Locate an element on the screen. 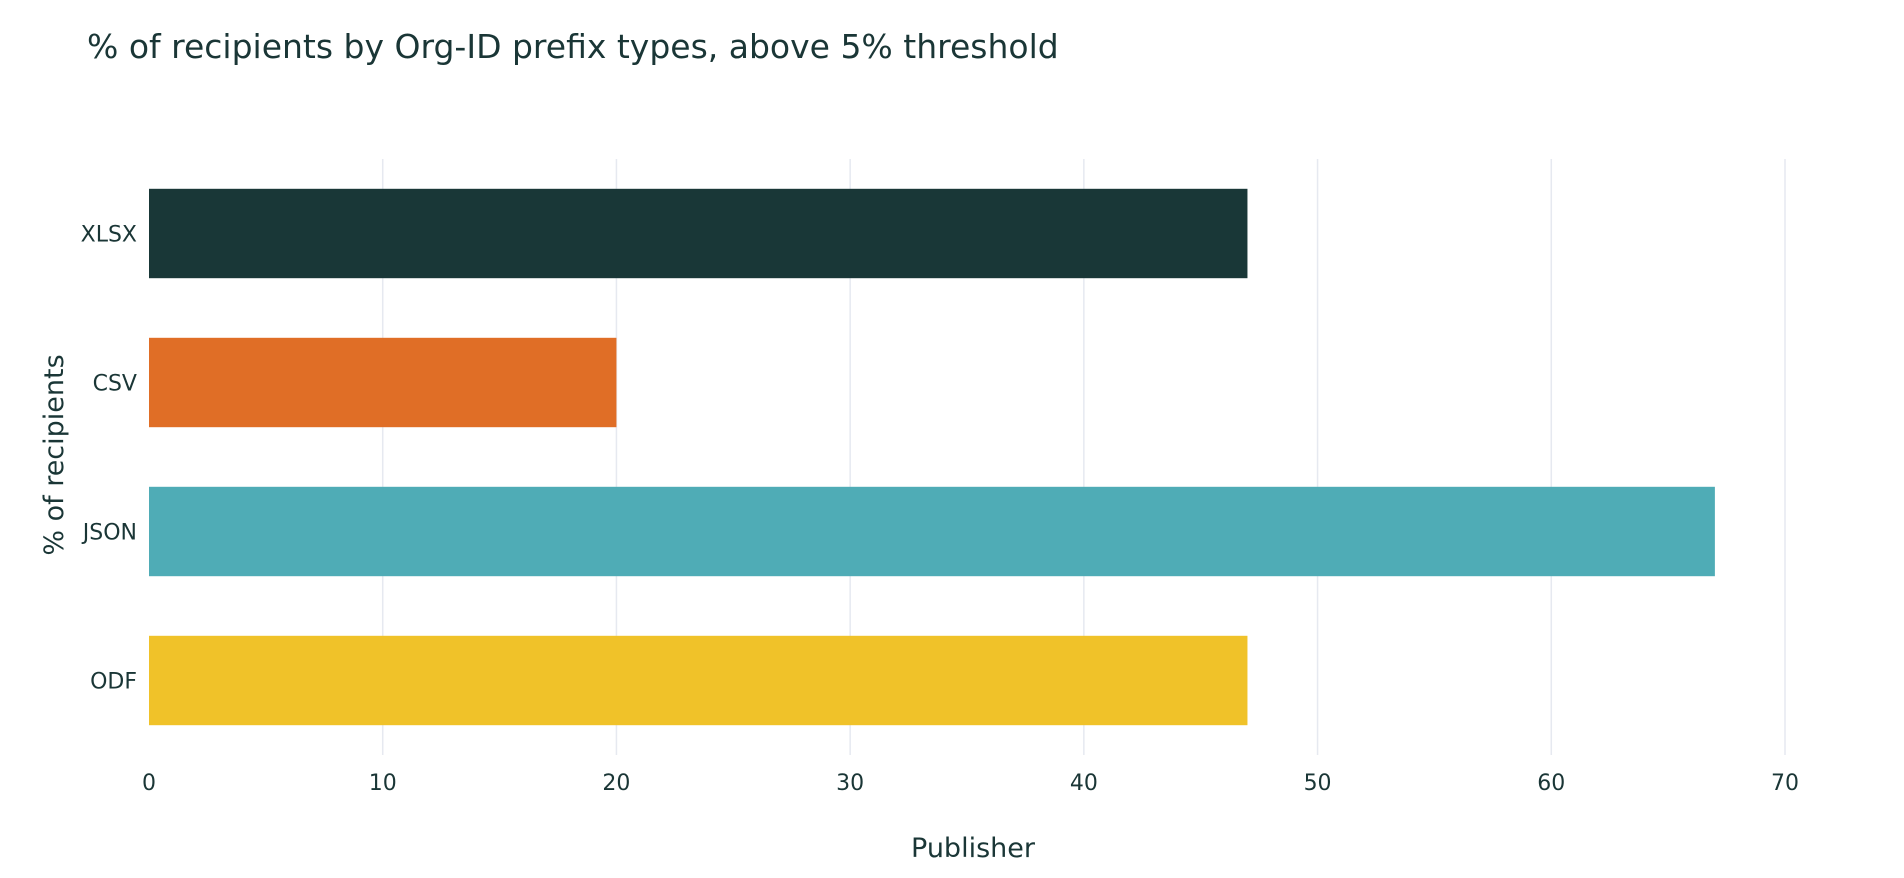  x-tick-labels: 0 10 20 30 40 50 60 70 is located at coordinates (970, 783).